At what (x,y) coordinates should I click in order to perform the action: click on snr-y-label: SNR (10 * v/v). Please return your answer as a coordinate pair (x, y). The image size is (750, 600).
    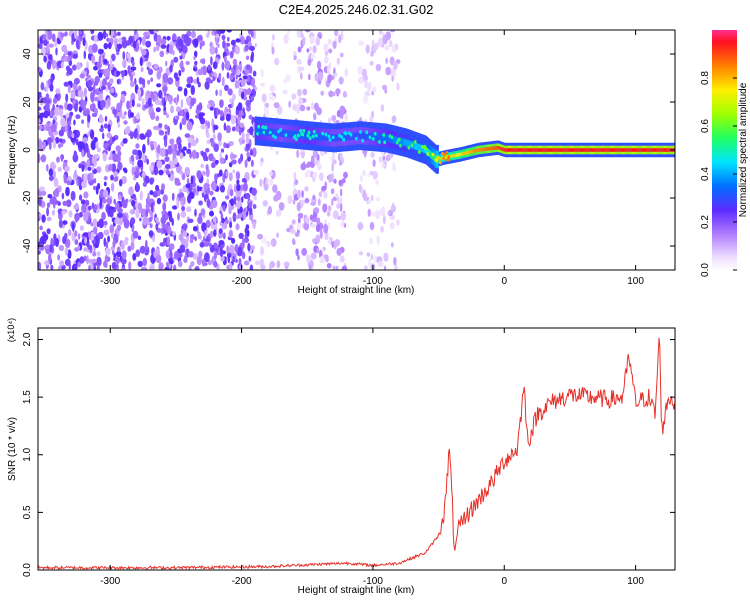
    Looking at the image, I should click on (12, 449).